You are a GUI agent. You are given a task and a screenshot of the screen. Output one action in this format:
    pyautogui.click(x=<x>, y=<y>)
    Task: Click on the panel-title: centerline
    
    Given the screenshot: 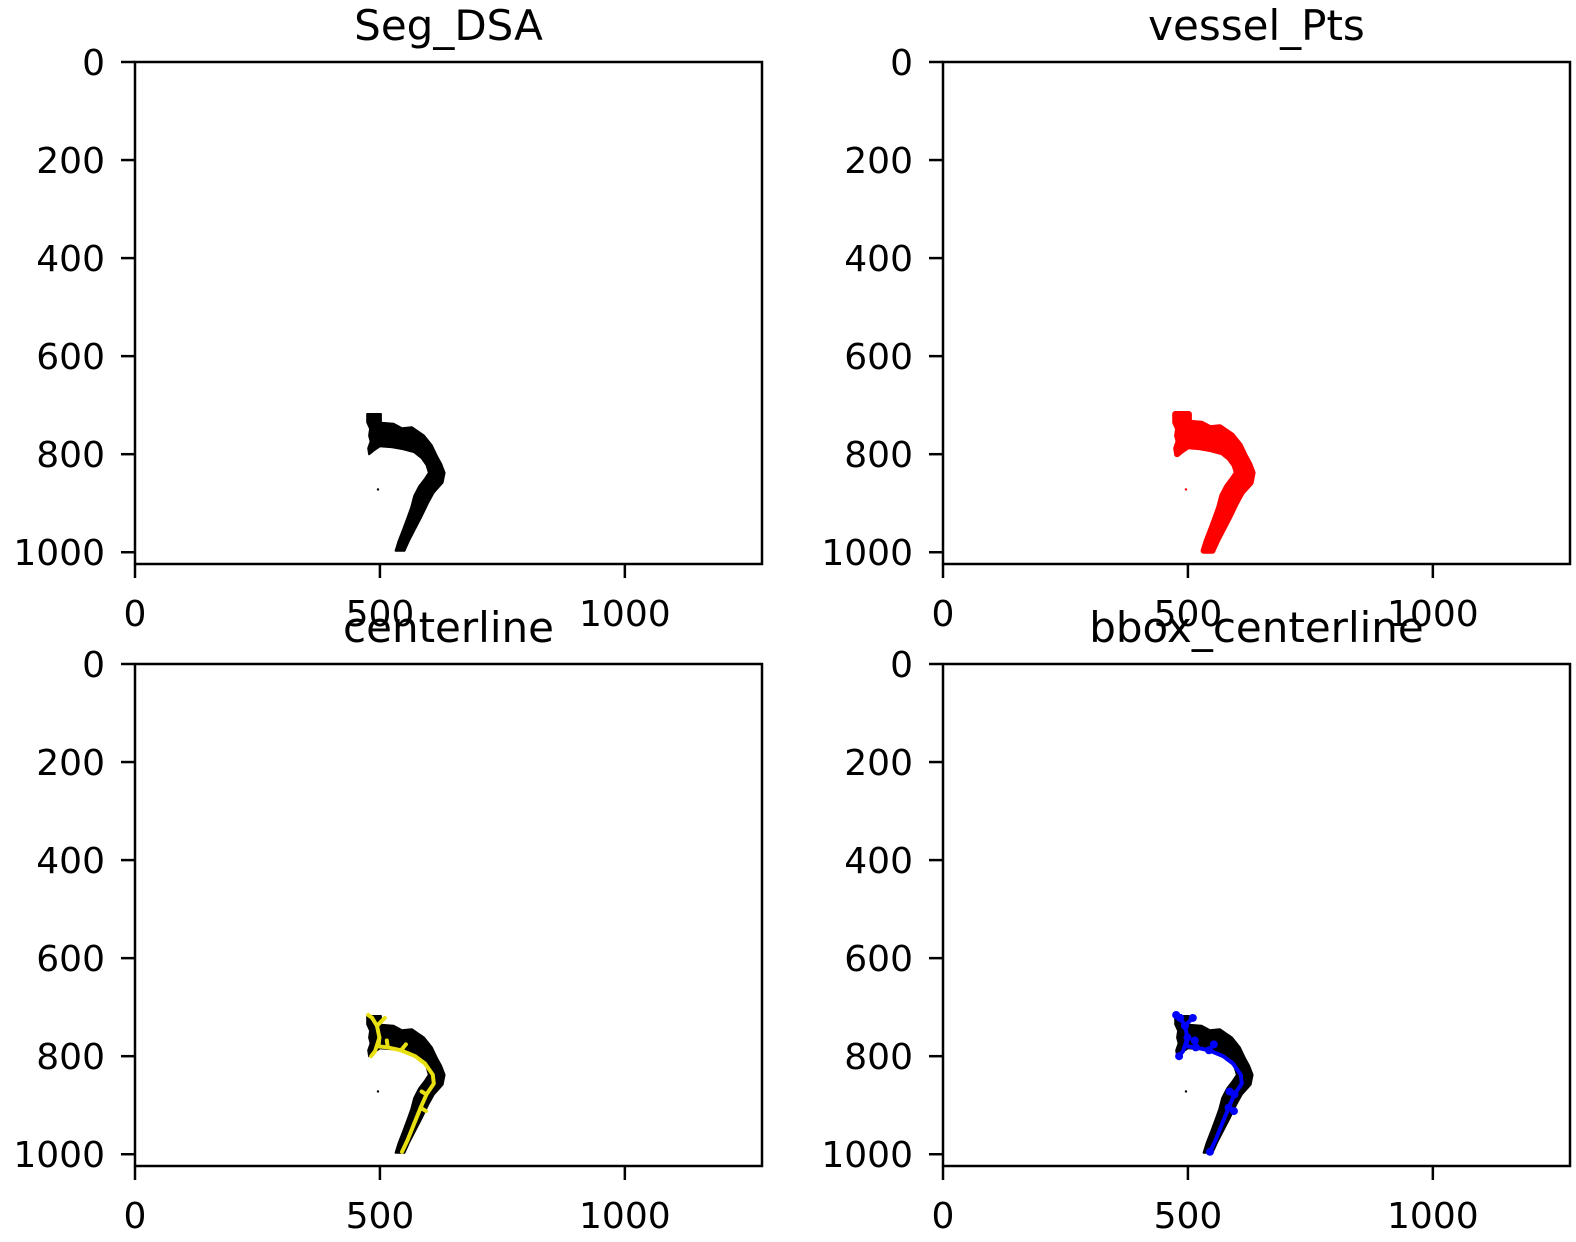 What is the action you would take?
    pyautogui.click(x=448, y=627)
    